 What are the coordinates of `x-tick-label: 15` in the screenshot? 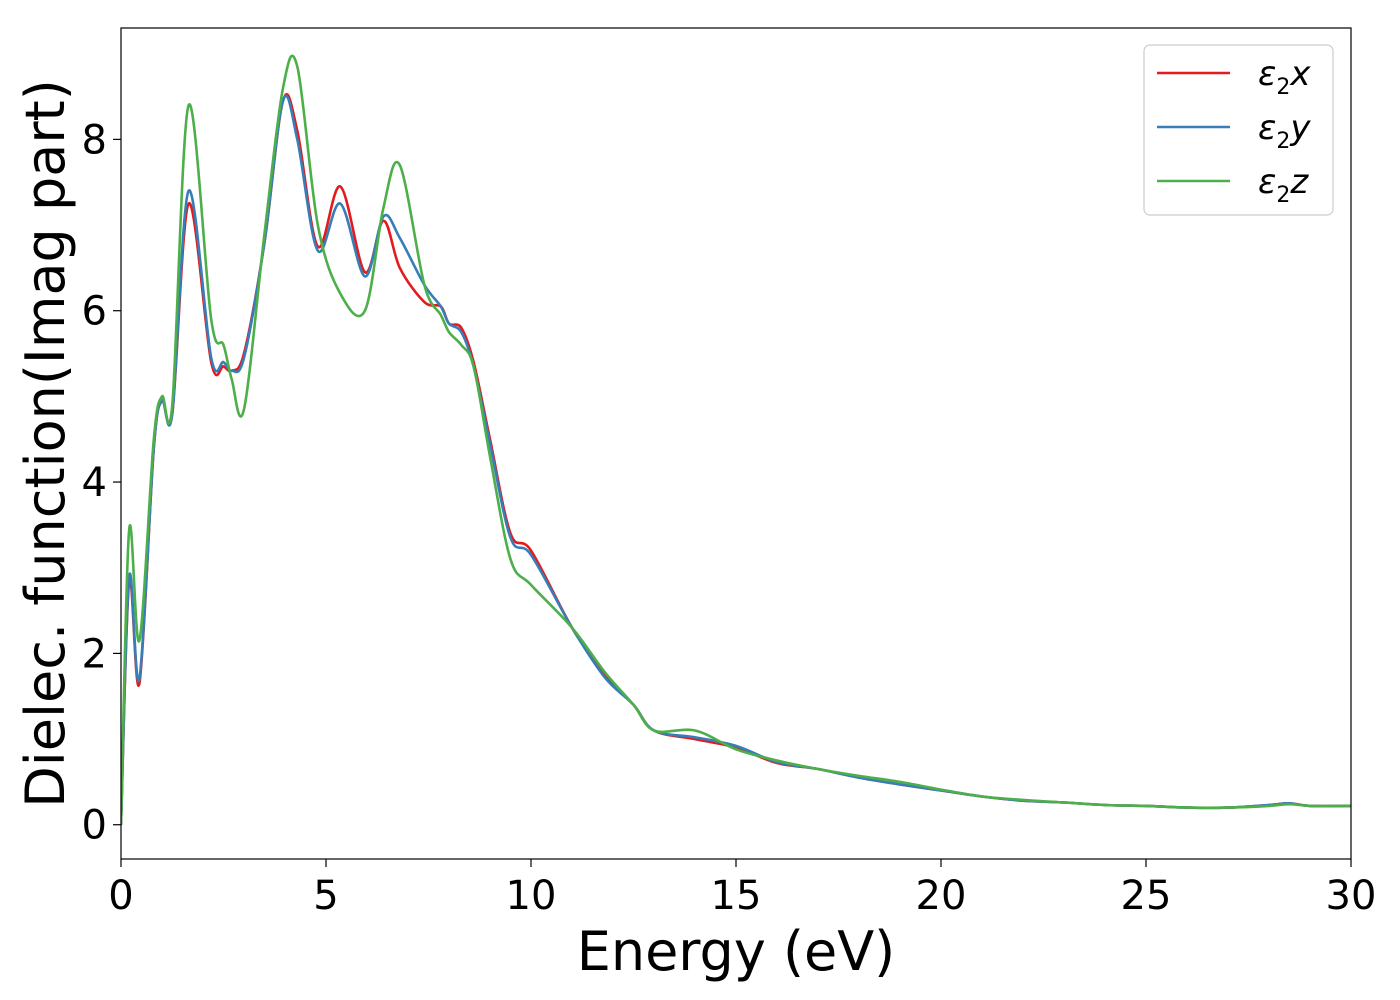 It's located at (736, 896).